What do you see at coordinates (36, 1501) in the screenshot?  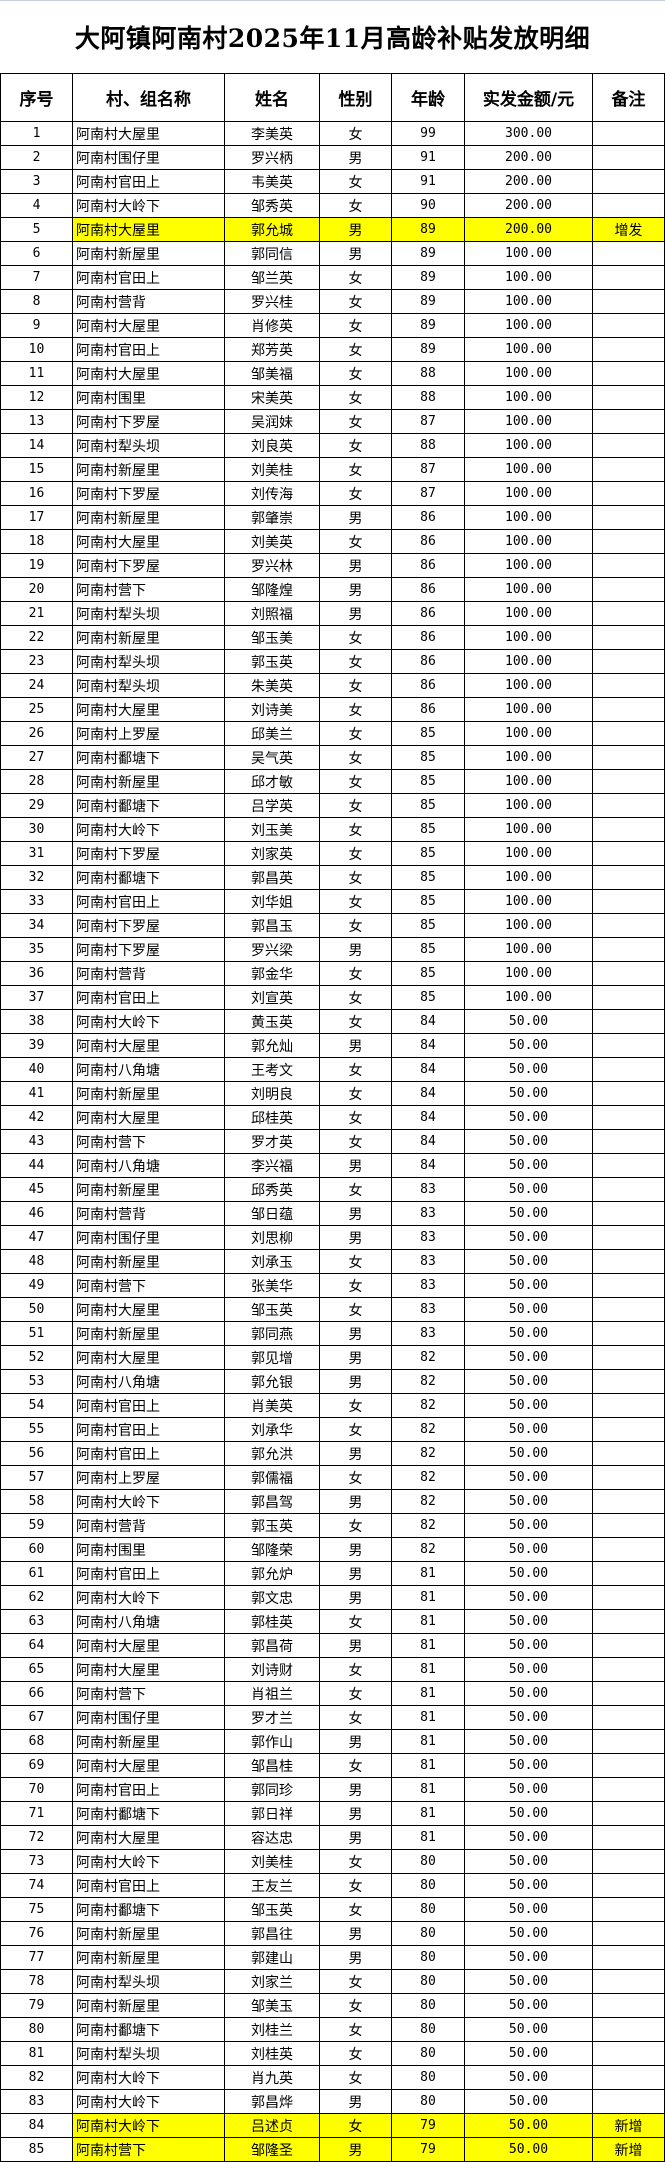 I see `cell-index: 58` at bounding box center [36, 1501].